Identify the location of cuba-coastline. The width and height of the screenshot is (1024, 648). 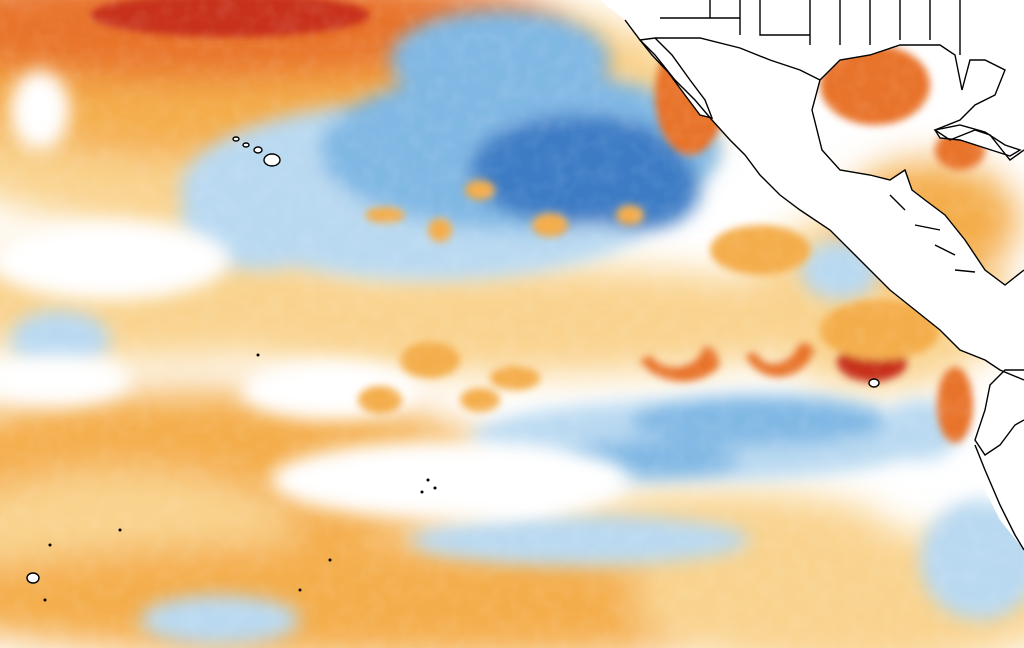
(977, 140).